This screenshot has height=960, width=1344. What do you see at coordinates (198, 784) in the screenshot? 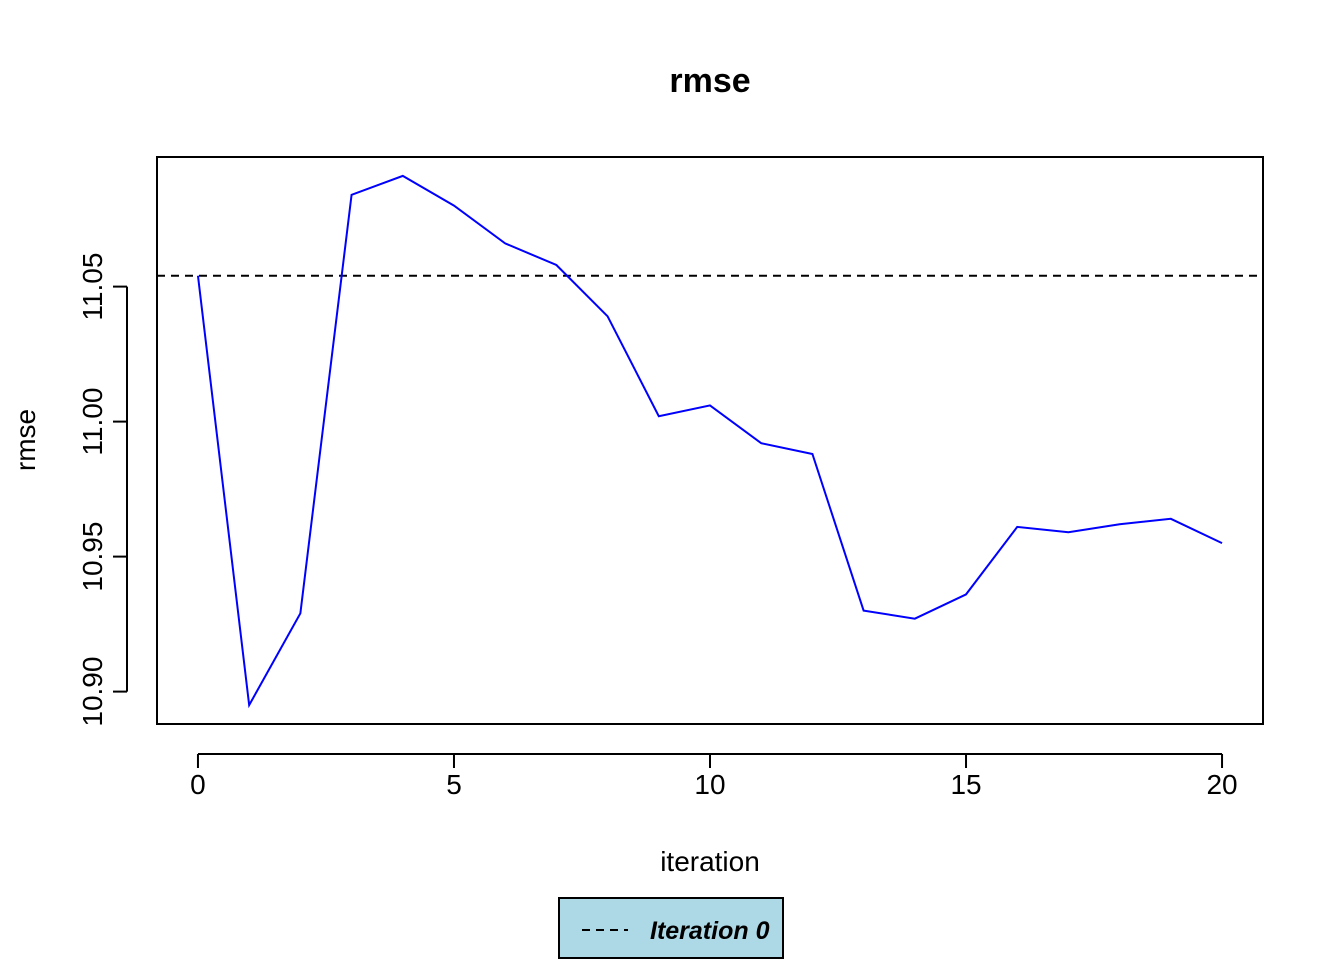
I see `x-tick-label: 0` at bounding box center [198, 784].